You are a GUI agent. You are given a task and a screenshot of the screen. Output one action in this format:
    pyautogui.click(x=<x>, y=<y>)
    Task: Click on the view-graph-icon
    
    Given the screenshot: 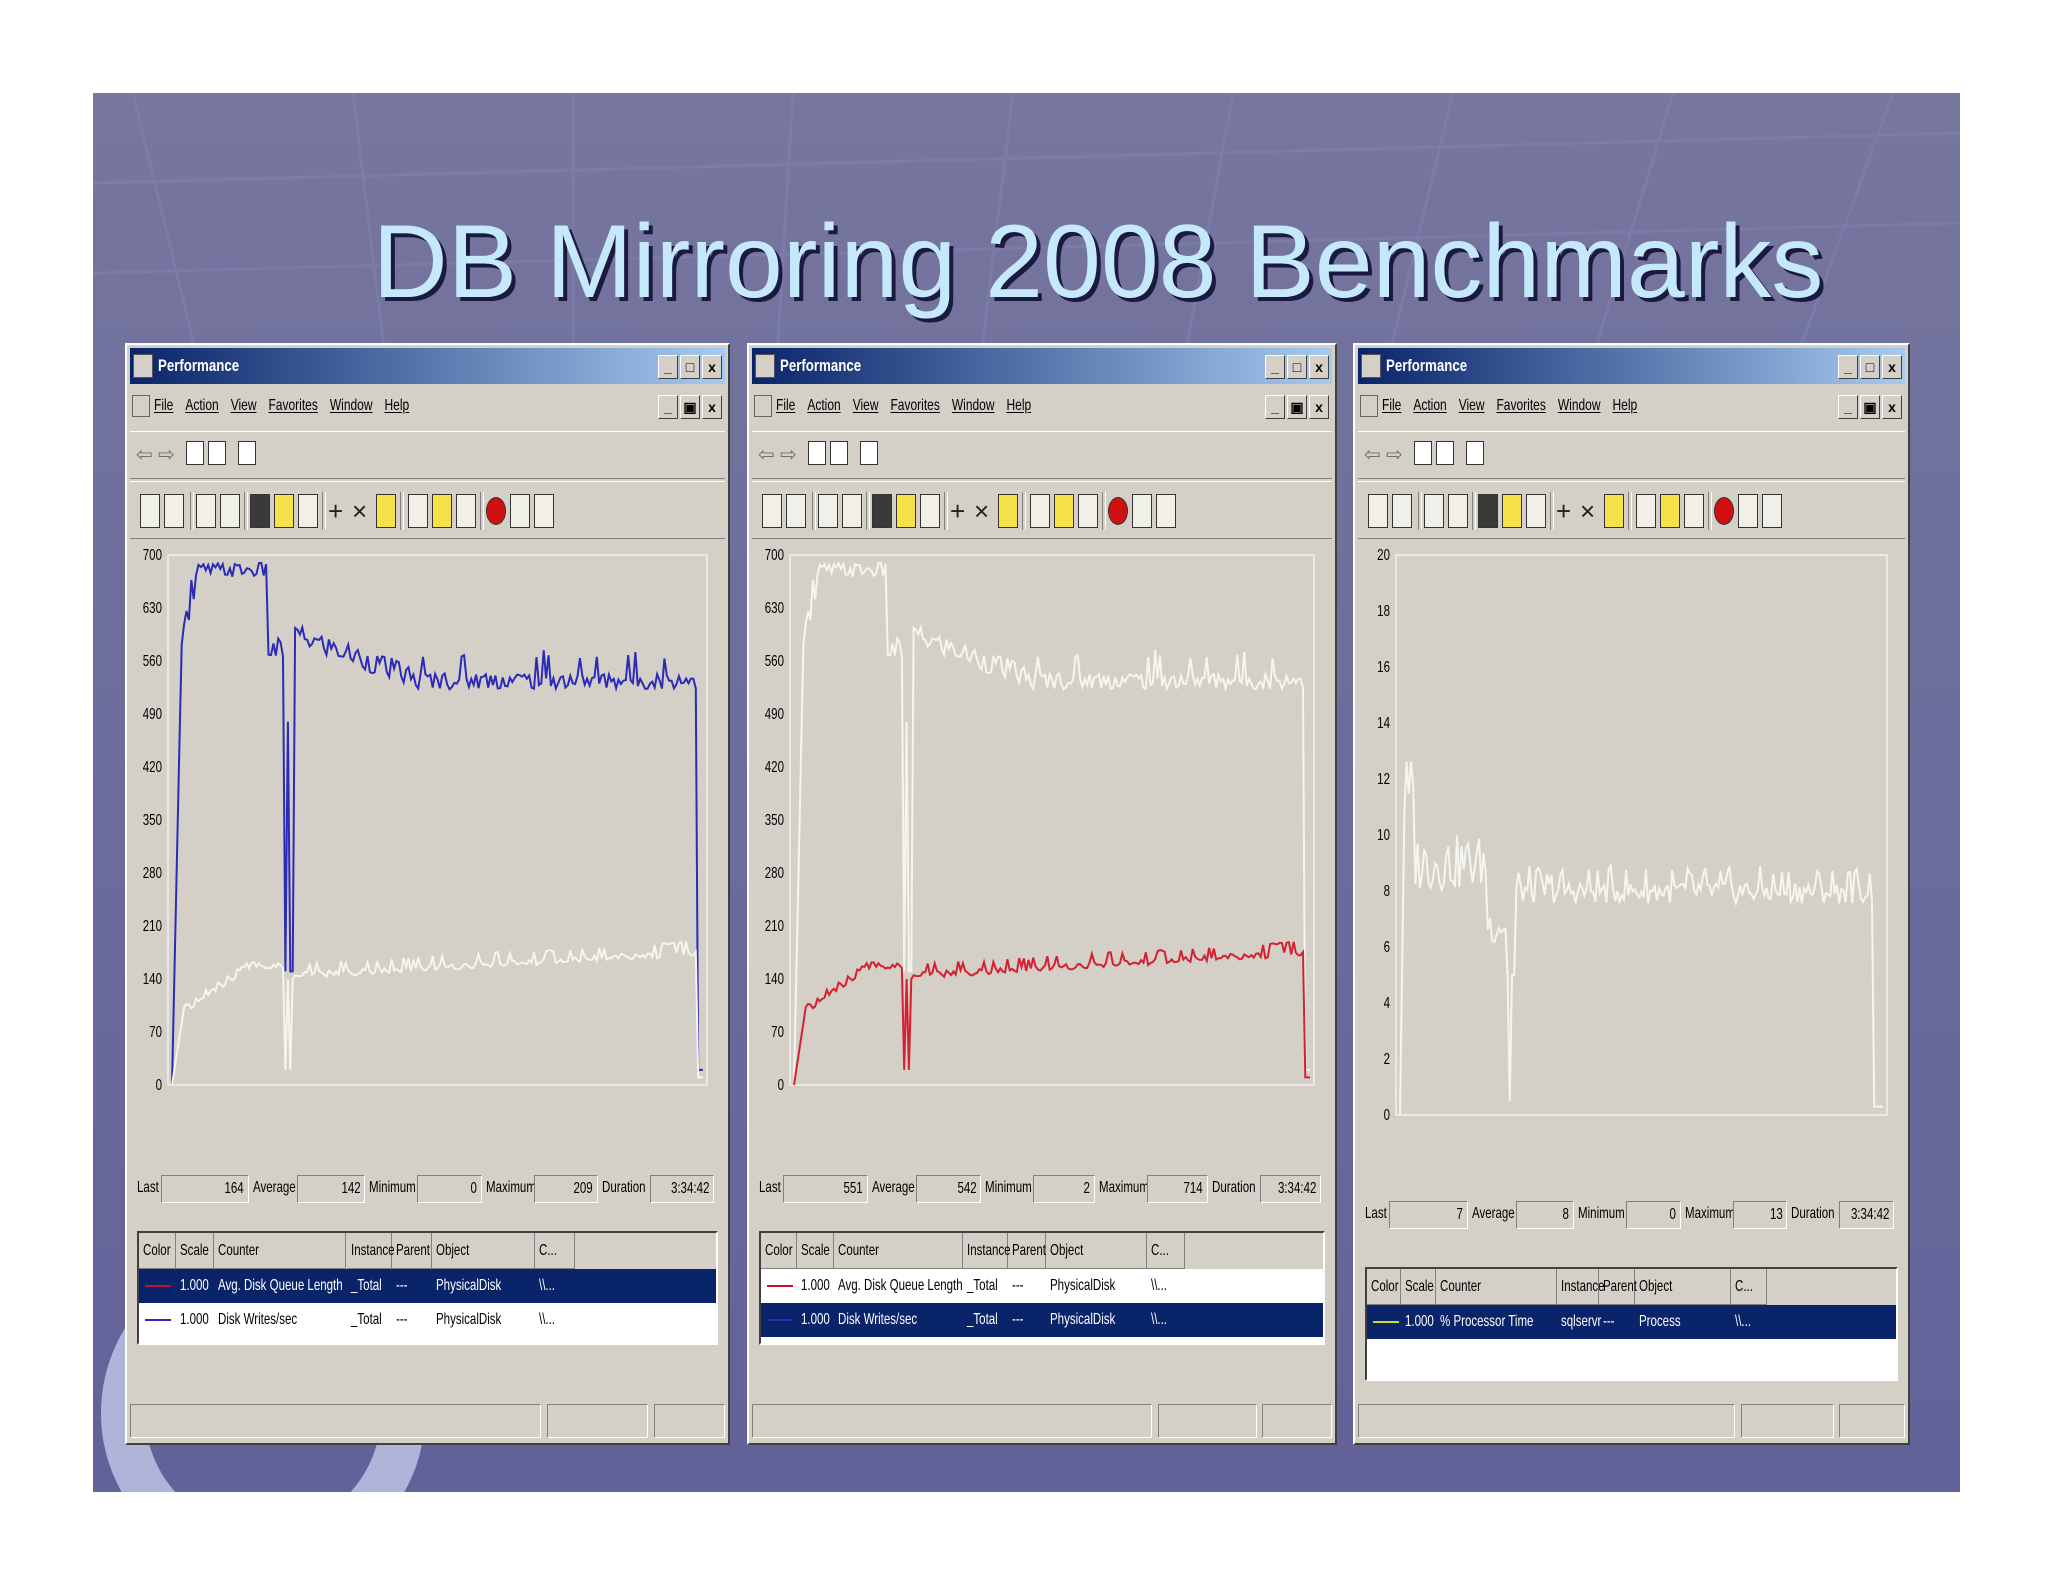 What is the action you would take?
    pyautogui.click(x=260, y=511)
    